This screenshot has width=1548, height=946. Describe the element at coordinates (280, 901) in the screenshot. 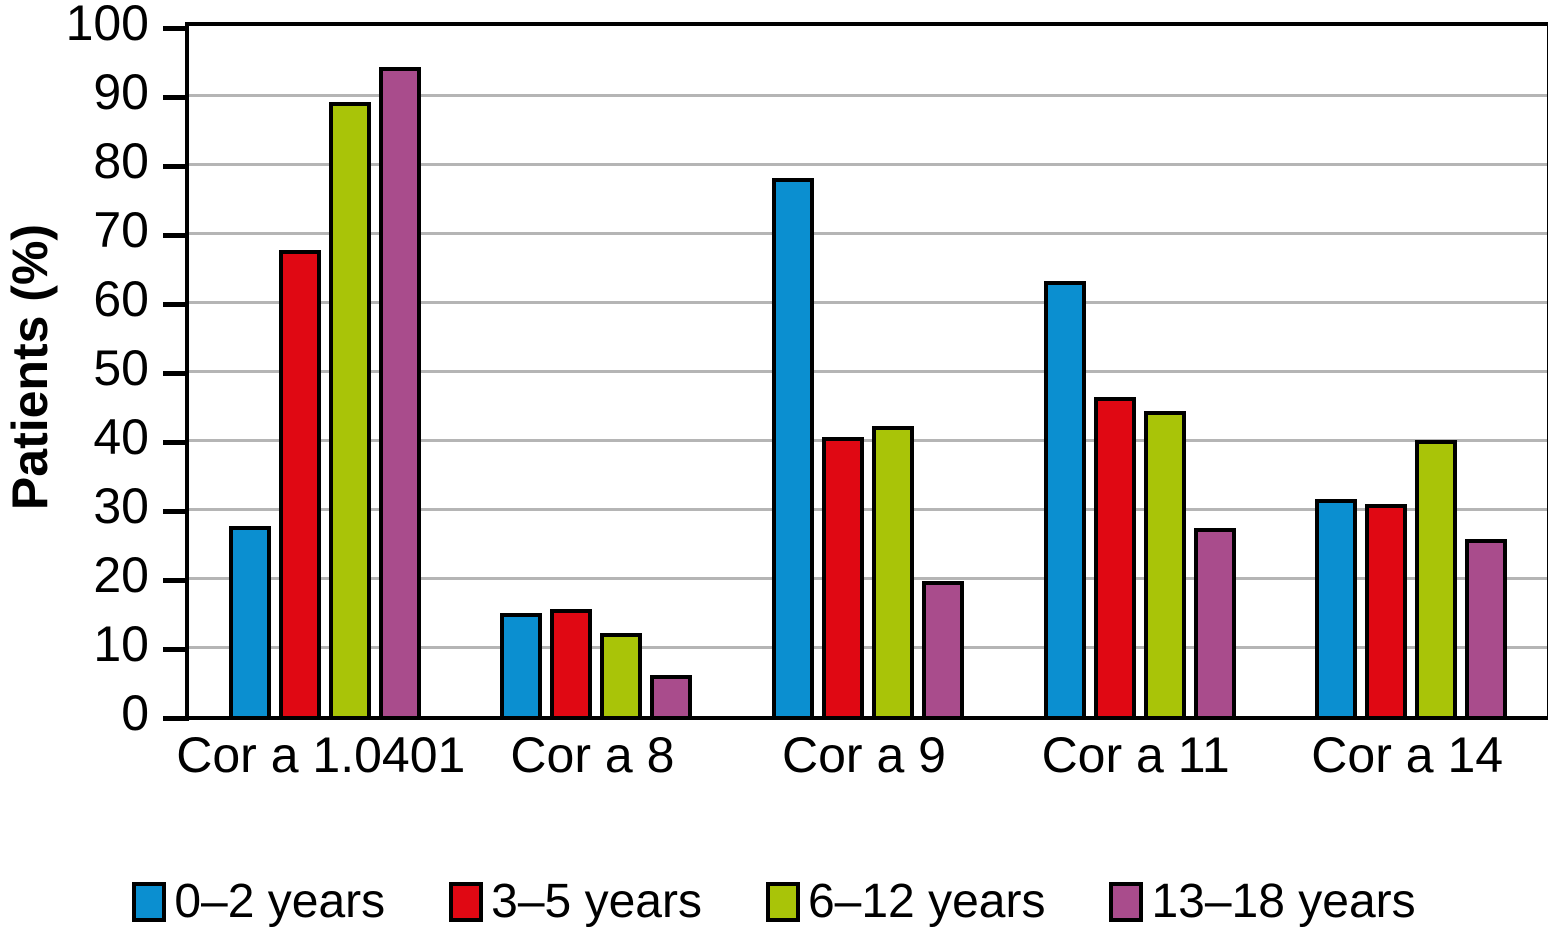

I see `legend-label: 0–2 years` at that location.